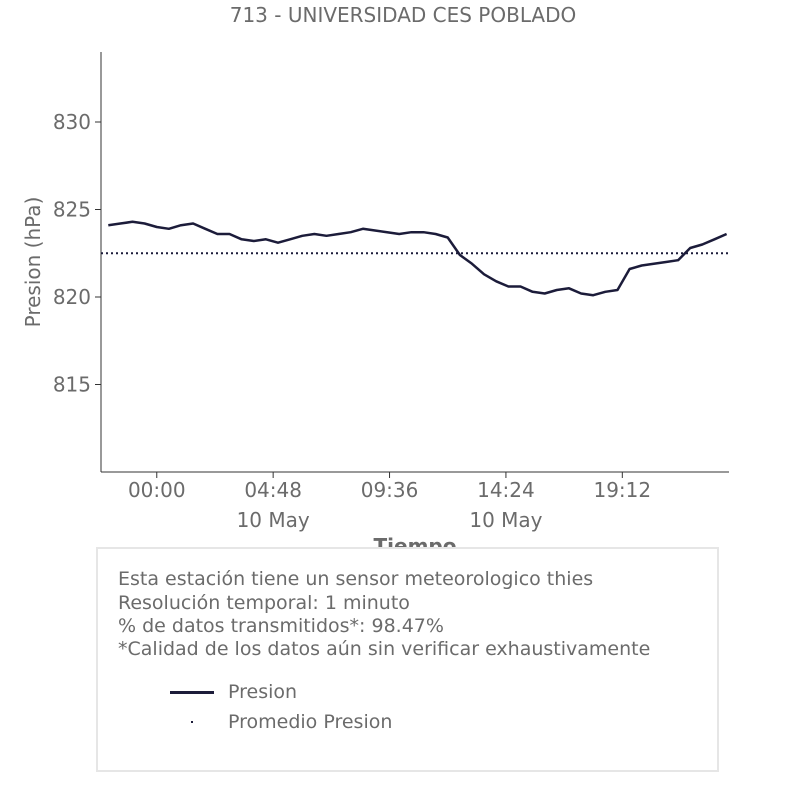 This screenshot has width=806, height=806. What do you see at coordinates (264, 603) in the screenshot?
I see `info-line-resolution: Resolución temporal: 1 minuto` at bounding box center [264, 603].